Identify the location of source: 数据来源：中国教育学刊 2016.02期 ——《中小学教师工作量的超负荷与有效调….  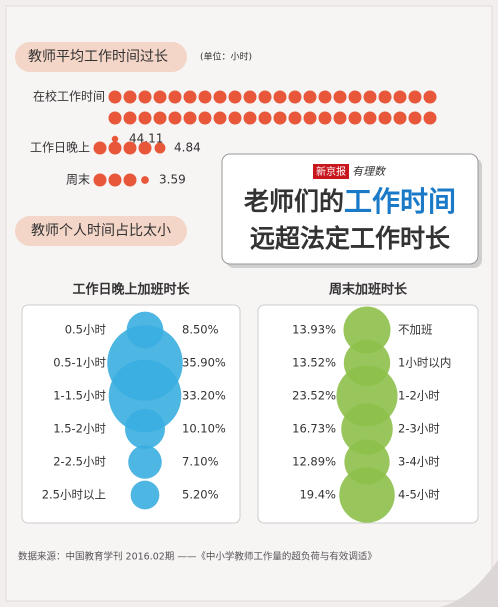
(197, 557).